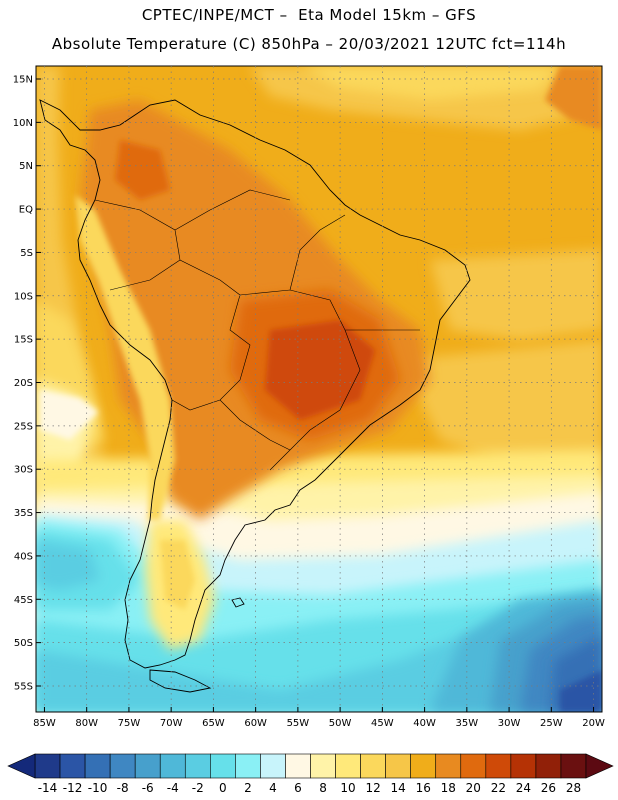  Describe the element at coordinates (593, 723) in the screenshot. I see `lon-label: 20W` at that location.